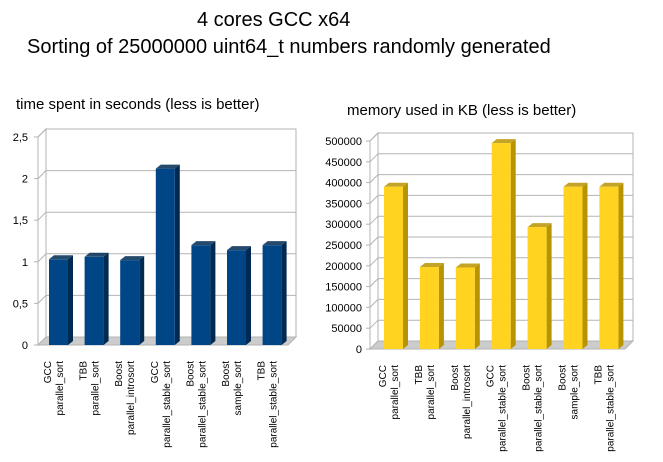 This screenshot has height=462, width=663. What do you see at coordinates (137, 104) in the screenshot?
I see `time-chart-title: time spent in seconds (less is better)` at bounding box center [137, 104].